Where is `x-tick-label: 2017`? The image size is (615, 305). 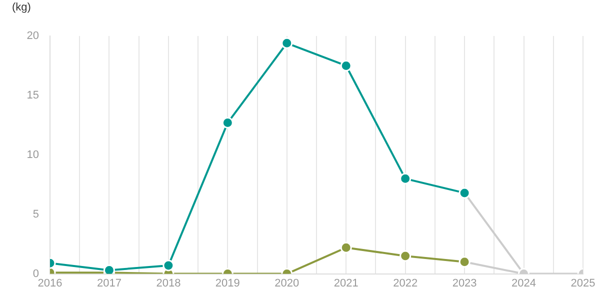 x-tick-label: 2017 is located at coordinates (109, 283).